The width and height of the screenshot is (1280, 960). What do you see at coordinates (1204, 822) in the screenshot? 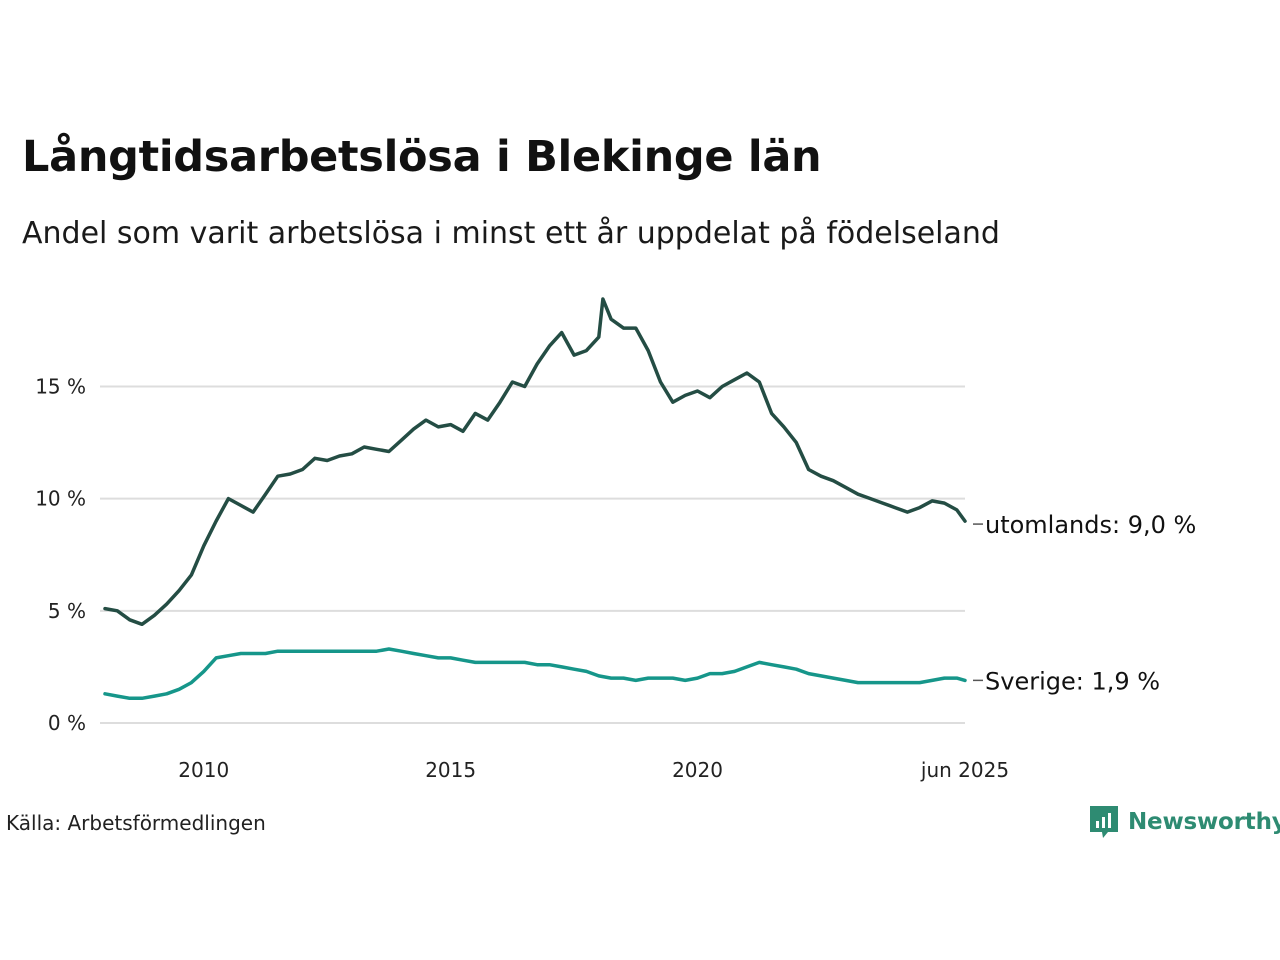
I see `brand-name: Newsworthy` at bounding box center [1204, 822].